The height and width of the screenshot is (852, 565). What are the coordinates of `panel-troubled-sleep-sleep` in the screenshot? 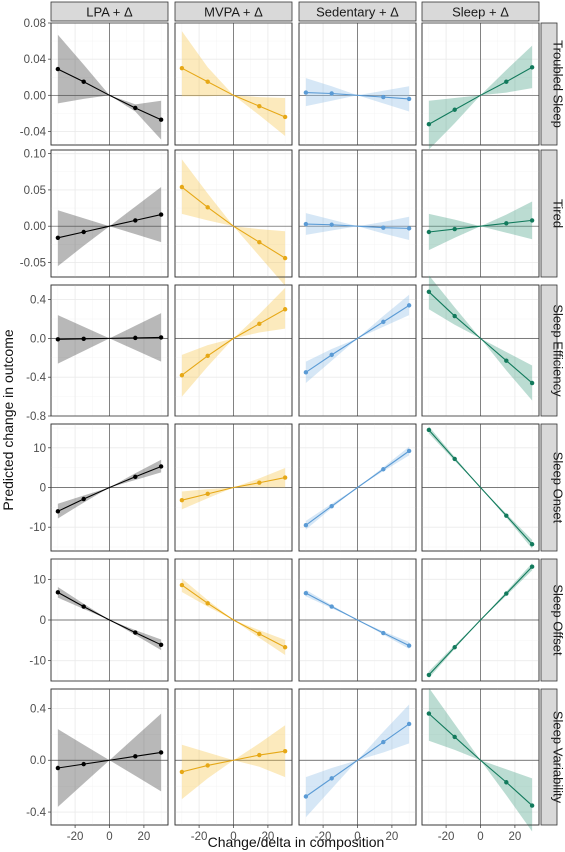 It's located at (480, 86).